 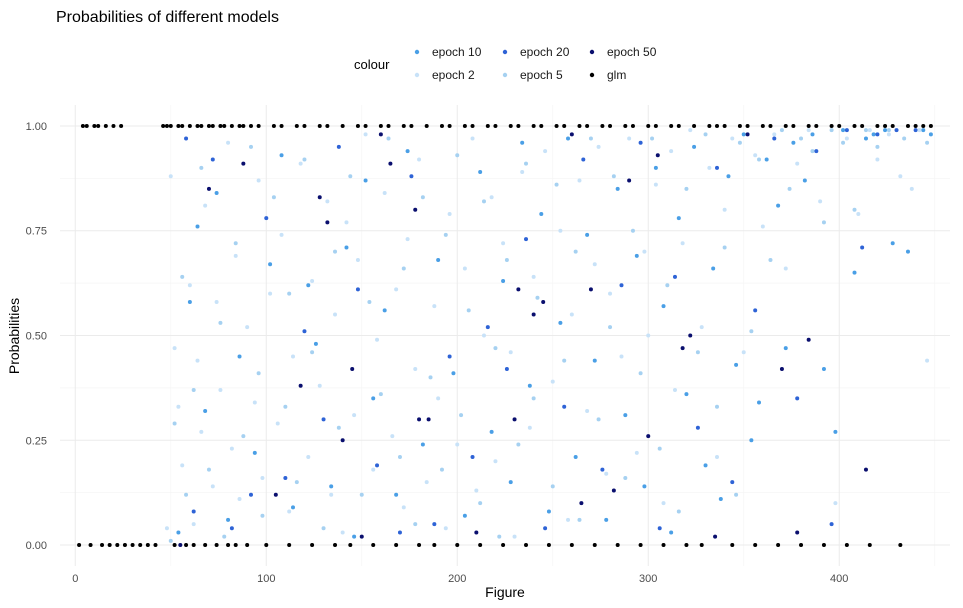 What do you see at coordinates (532, 75) in the screenshot?
I see `legend-item: epoch 5` at bounding box center [532, 75].